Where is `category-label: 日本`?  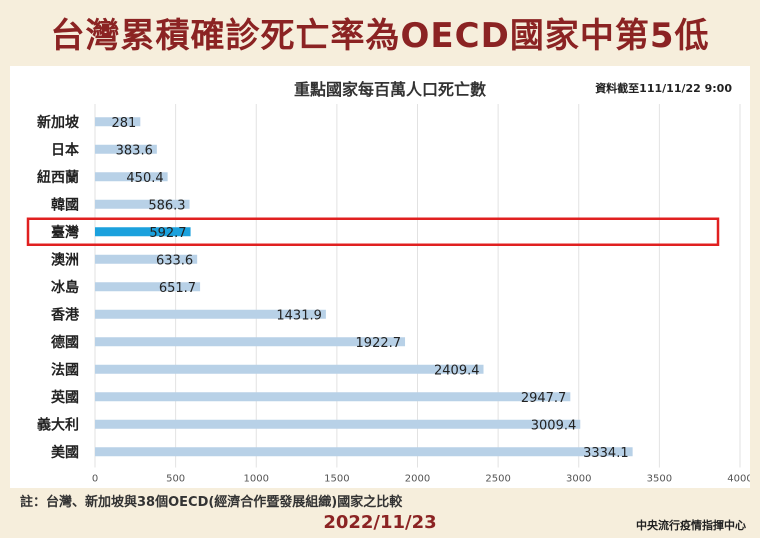
category-label: 日本 is located at coordinates (65, 149).